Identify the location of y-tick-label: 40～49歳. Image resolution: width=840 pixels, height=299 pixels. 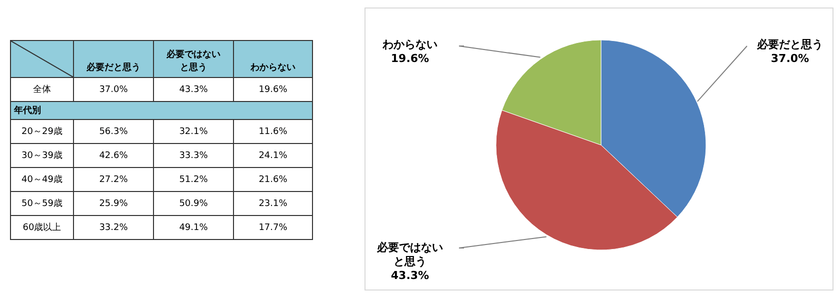
(42, 180).